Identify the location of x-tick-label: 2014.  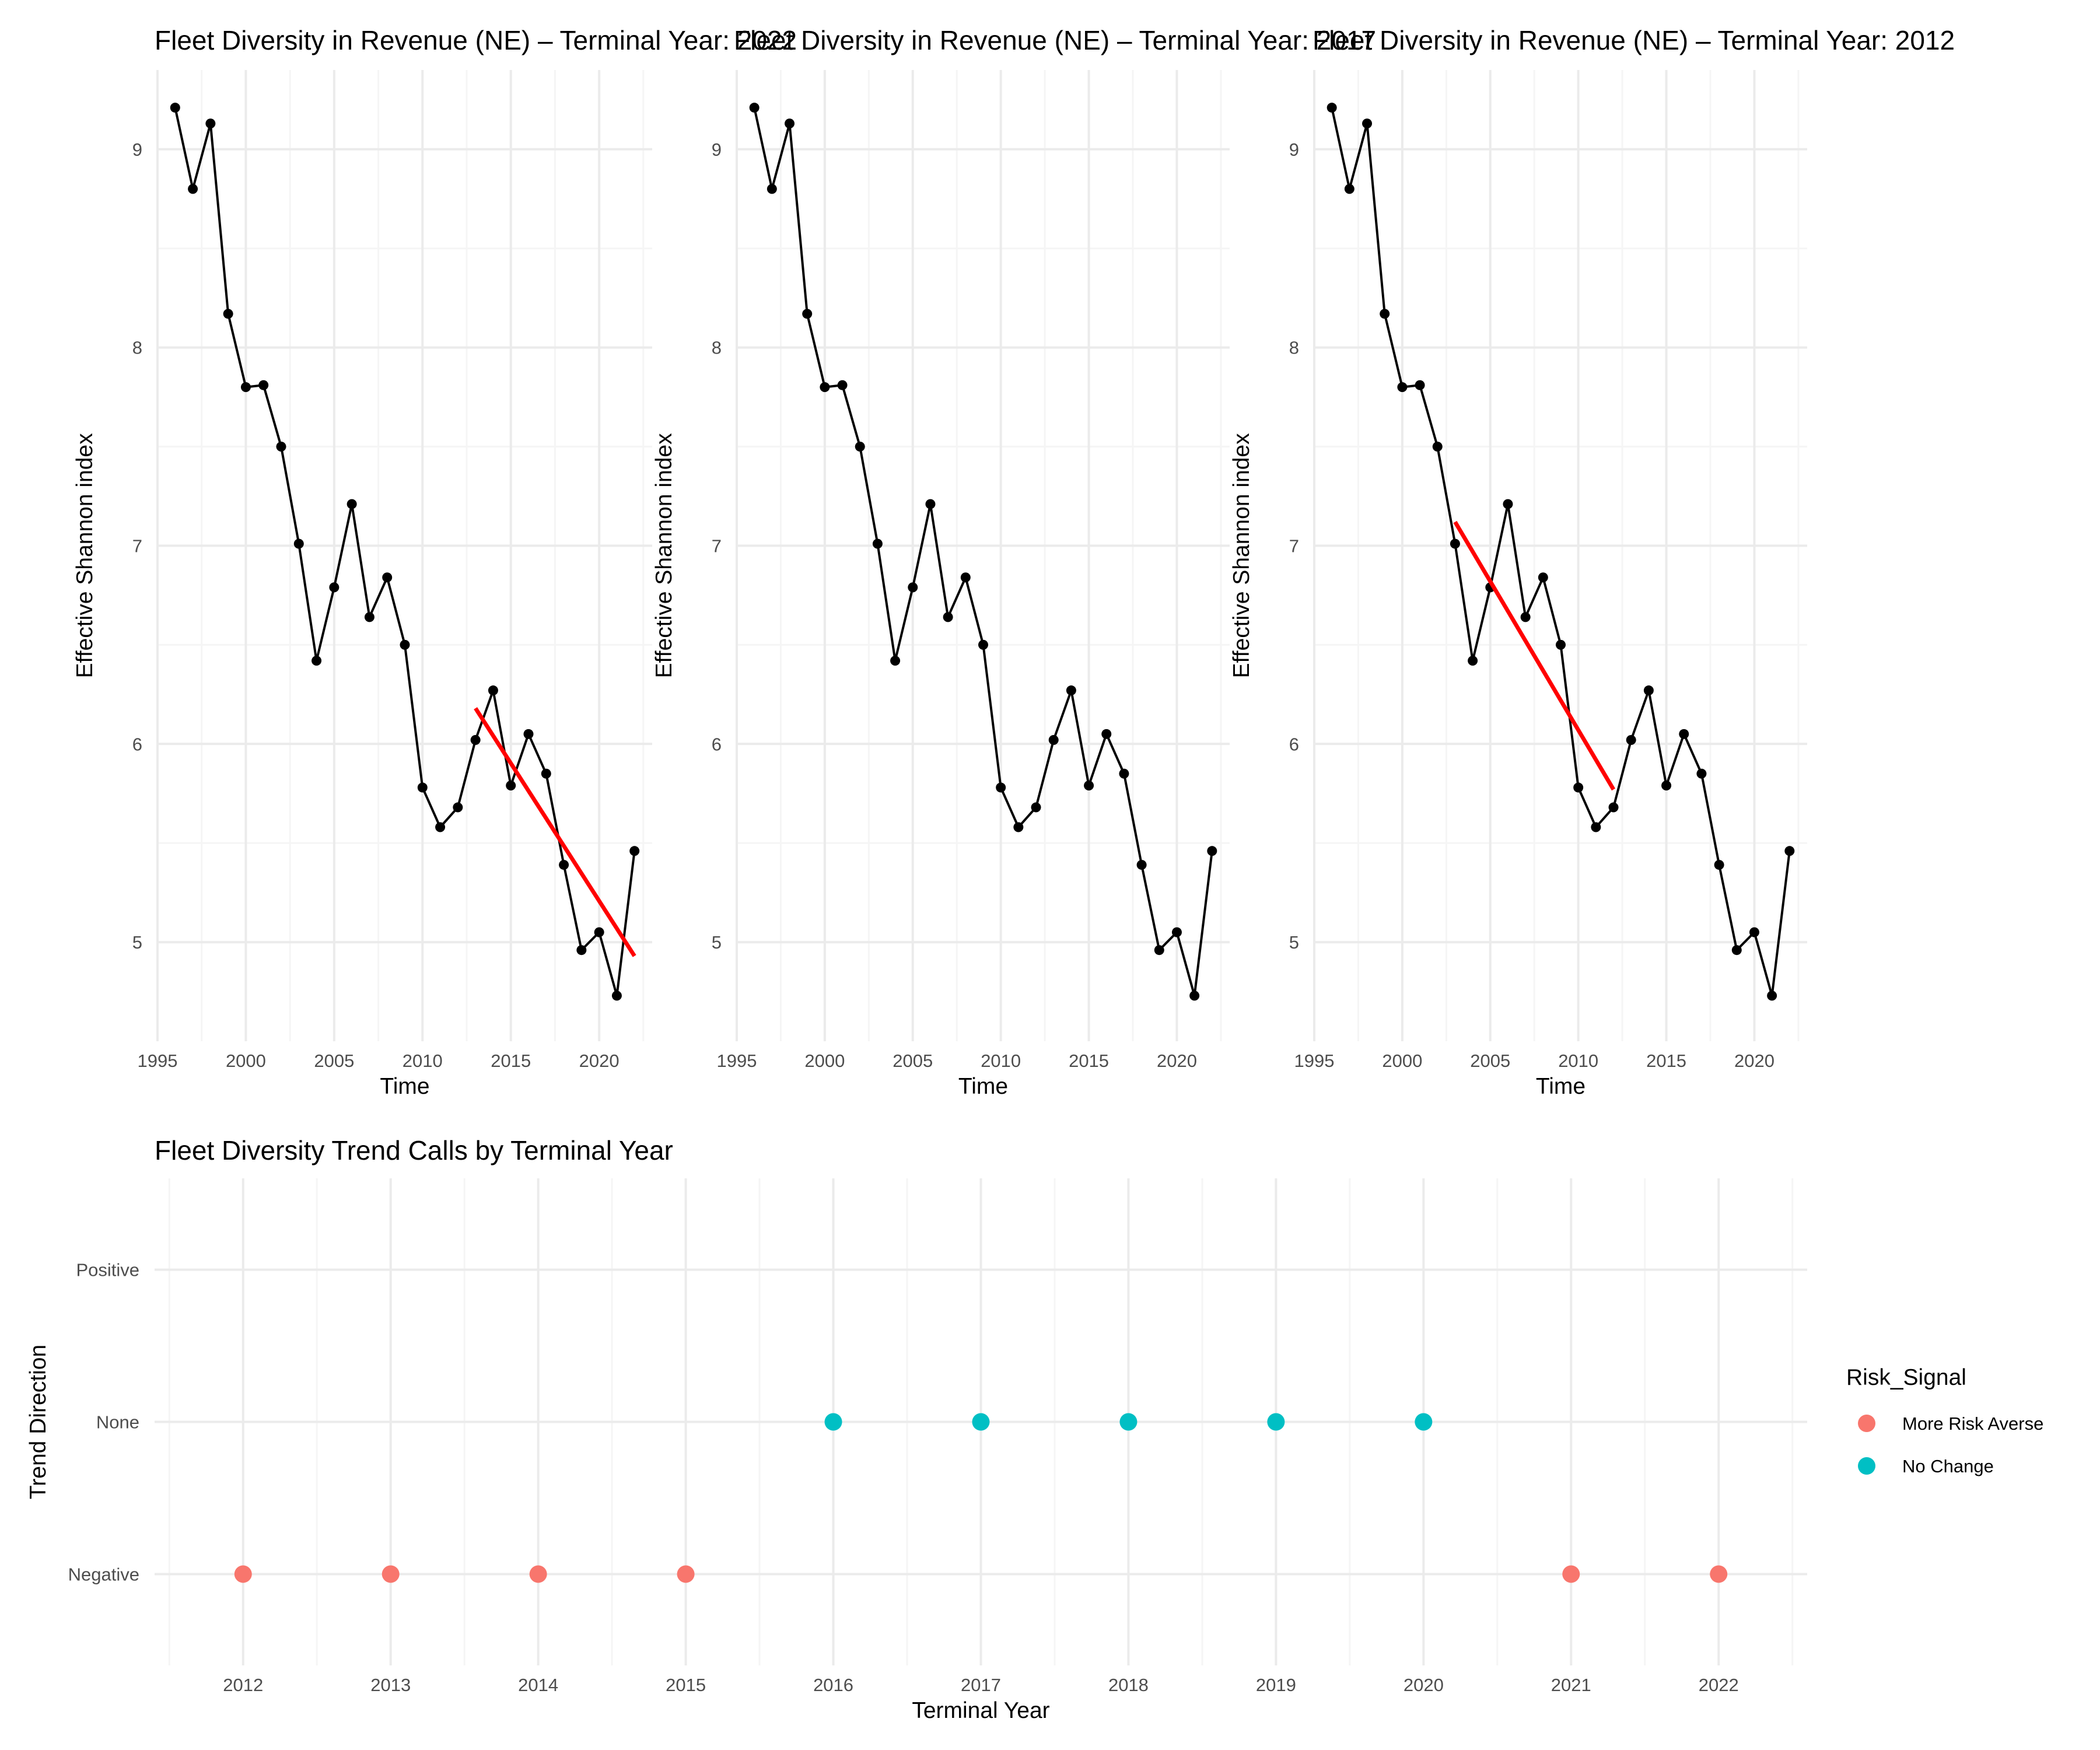
(538, 1685).